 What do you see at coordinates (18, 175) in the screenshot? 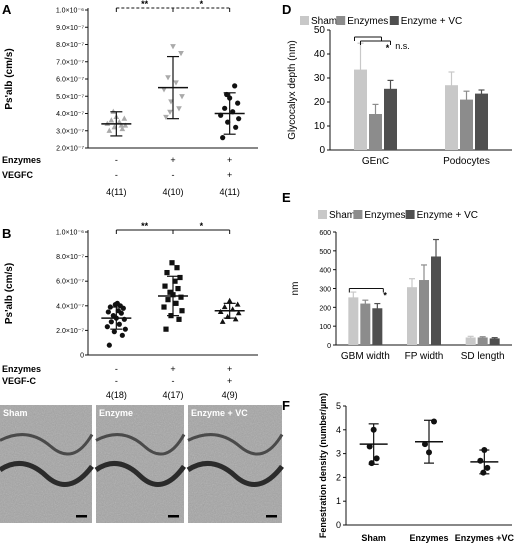
I see `row-label: VEGFC` at bounding box center [18, 175].